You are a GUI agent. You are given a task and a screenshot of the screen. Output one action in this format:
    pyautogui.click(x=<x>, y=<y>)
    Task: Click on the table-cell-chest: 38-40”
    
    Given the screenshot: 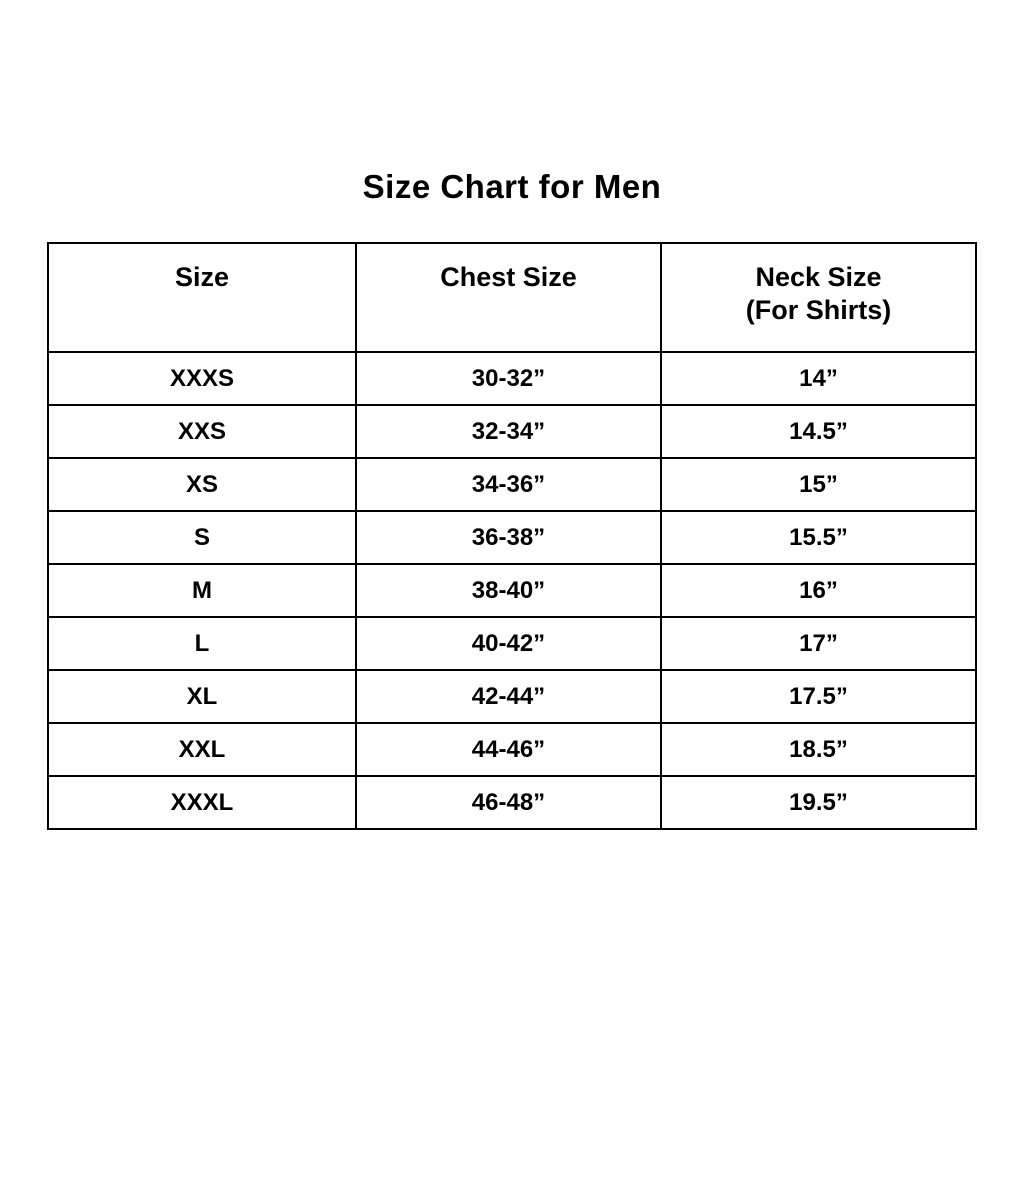 What is the action you would take?
    pyautogui.click(x=508, y=590)
    